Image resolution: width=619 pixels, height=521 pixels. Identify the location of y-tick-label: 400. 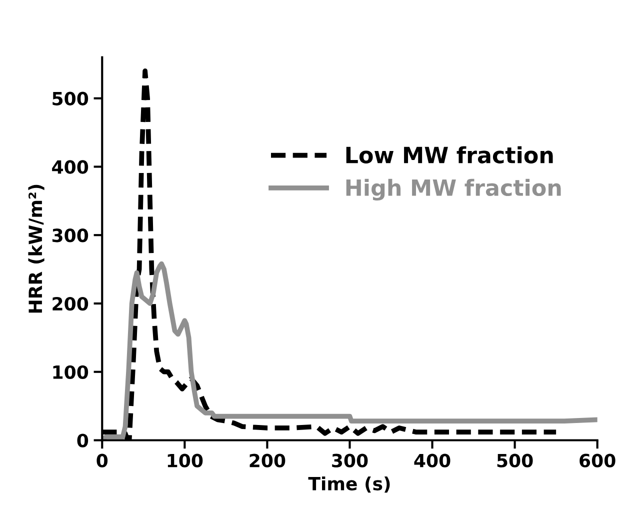
(70, 167).